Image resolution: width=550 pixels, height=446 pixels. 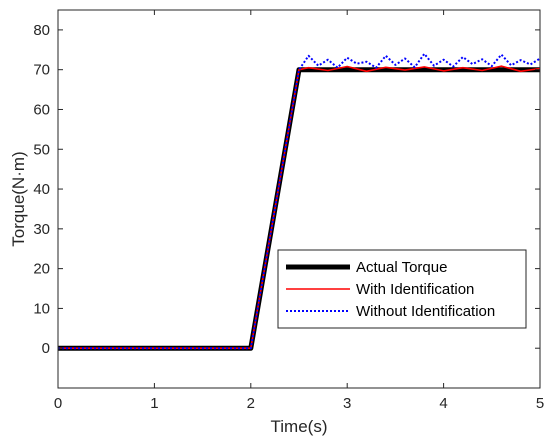 What do you see at coordinates (299, 426) in the screenshot?
I see `x-axis-label: Time(s)` at bounding box center [299, 426].